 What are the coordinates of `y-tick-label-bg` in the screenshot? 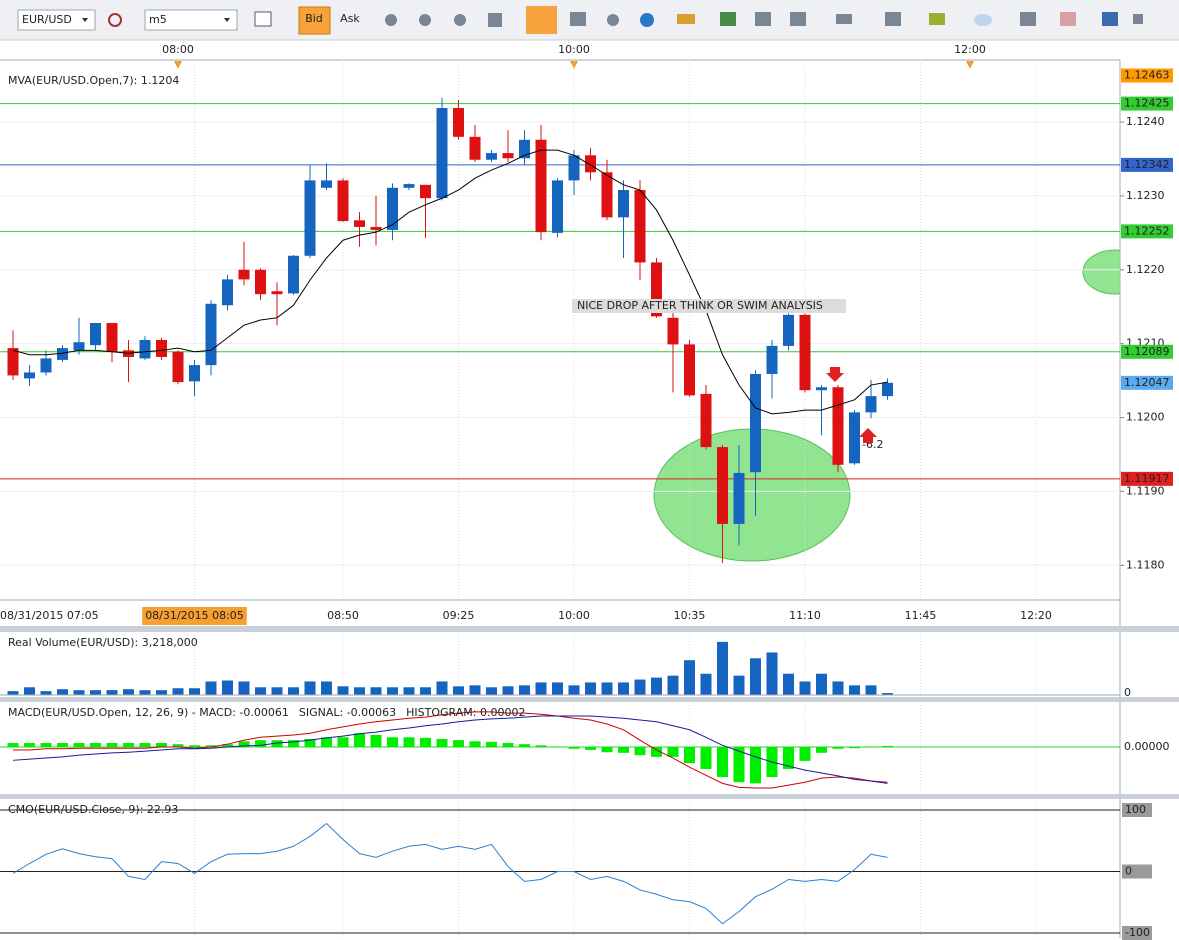 It's located at (1137, 810).